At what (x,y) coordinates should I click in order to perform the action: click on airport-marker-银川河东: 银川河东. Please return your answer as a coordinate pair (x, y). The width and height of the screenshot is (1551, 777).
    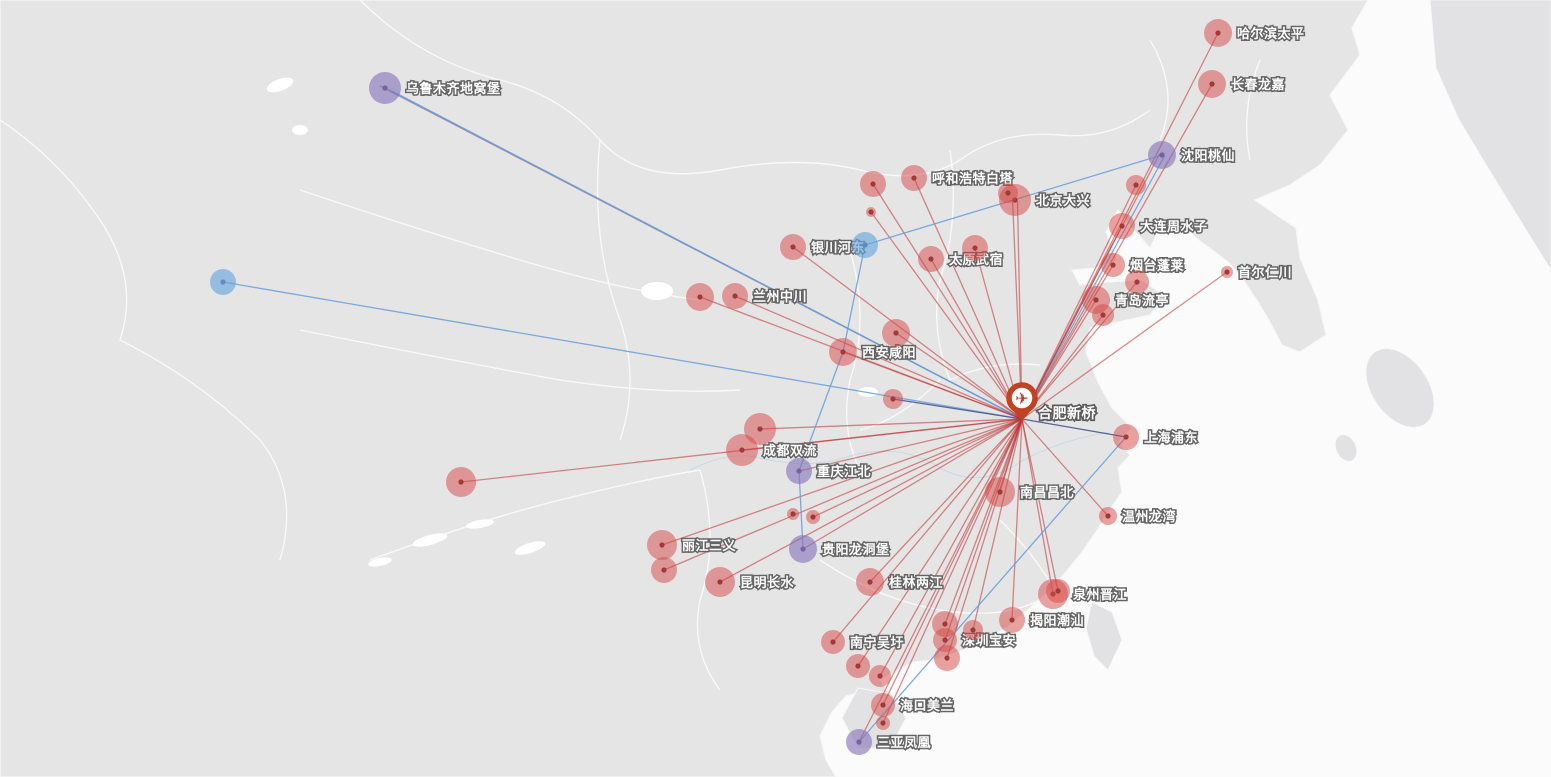
    Looking at the image, I should click on (823, 247).